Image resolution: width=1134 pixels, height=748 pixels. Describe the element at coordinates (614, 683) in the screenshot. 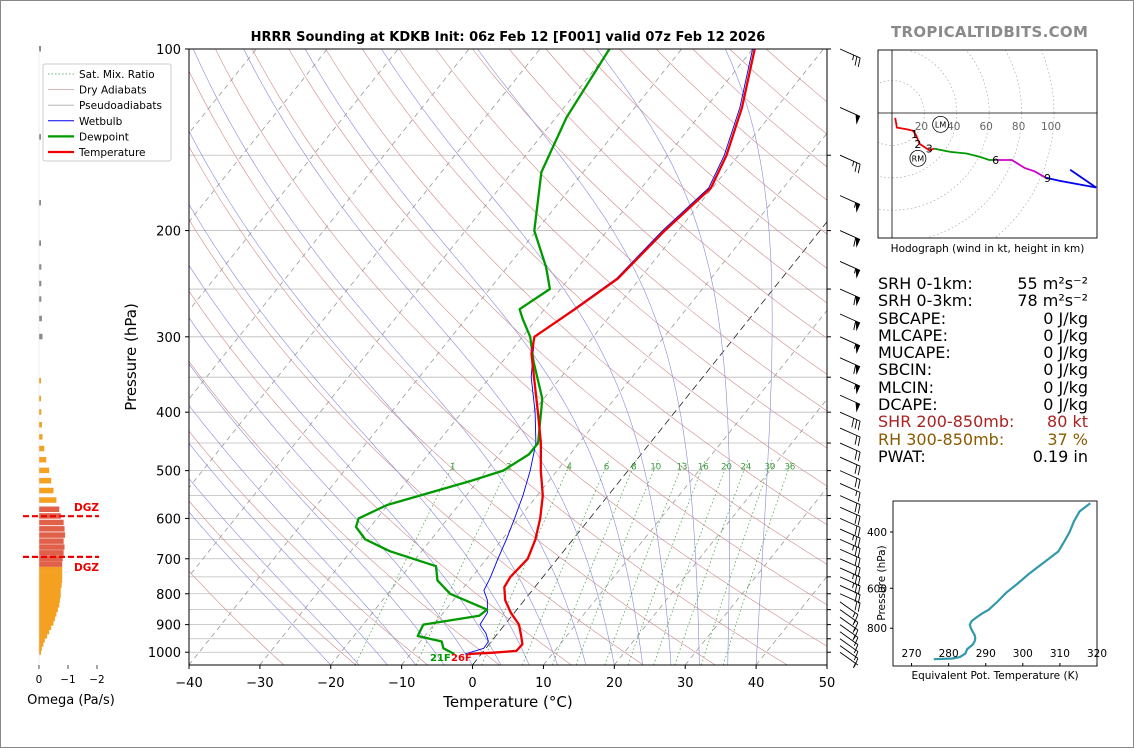

I see `x-tick-label: 20` at that location.